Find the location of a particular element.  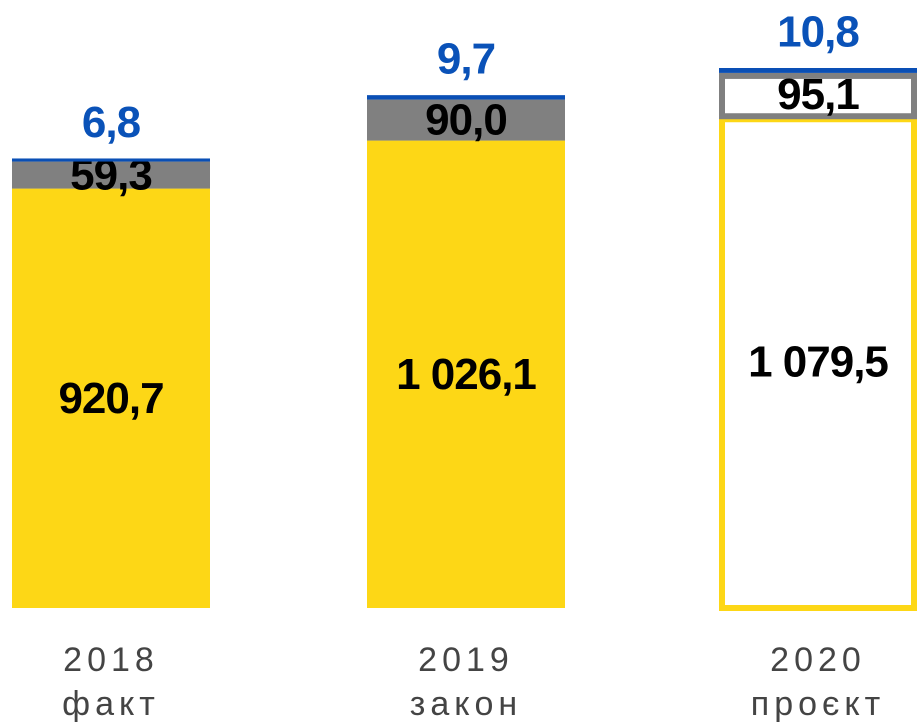

value-label: 90,0 is located at coordinates (466, 120).